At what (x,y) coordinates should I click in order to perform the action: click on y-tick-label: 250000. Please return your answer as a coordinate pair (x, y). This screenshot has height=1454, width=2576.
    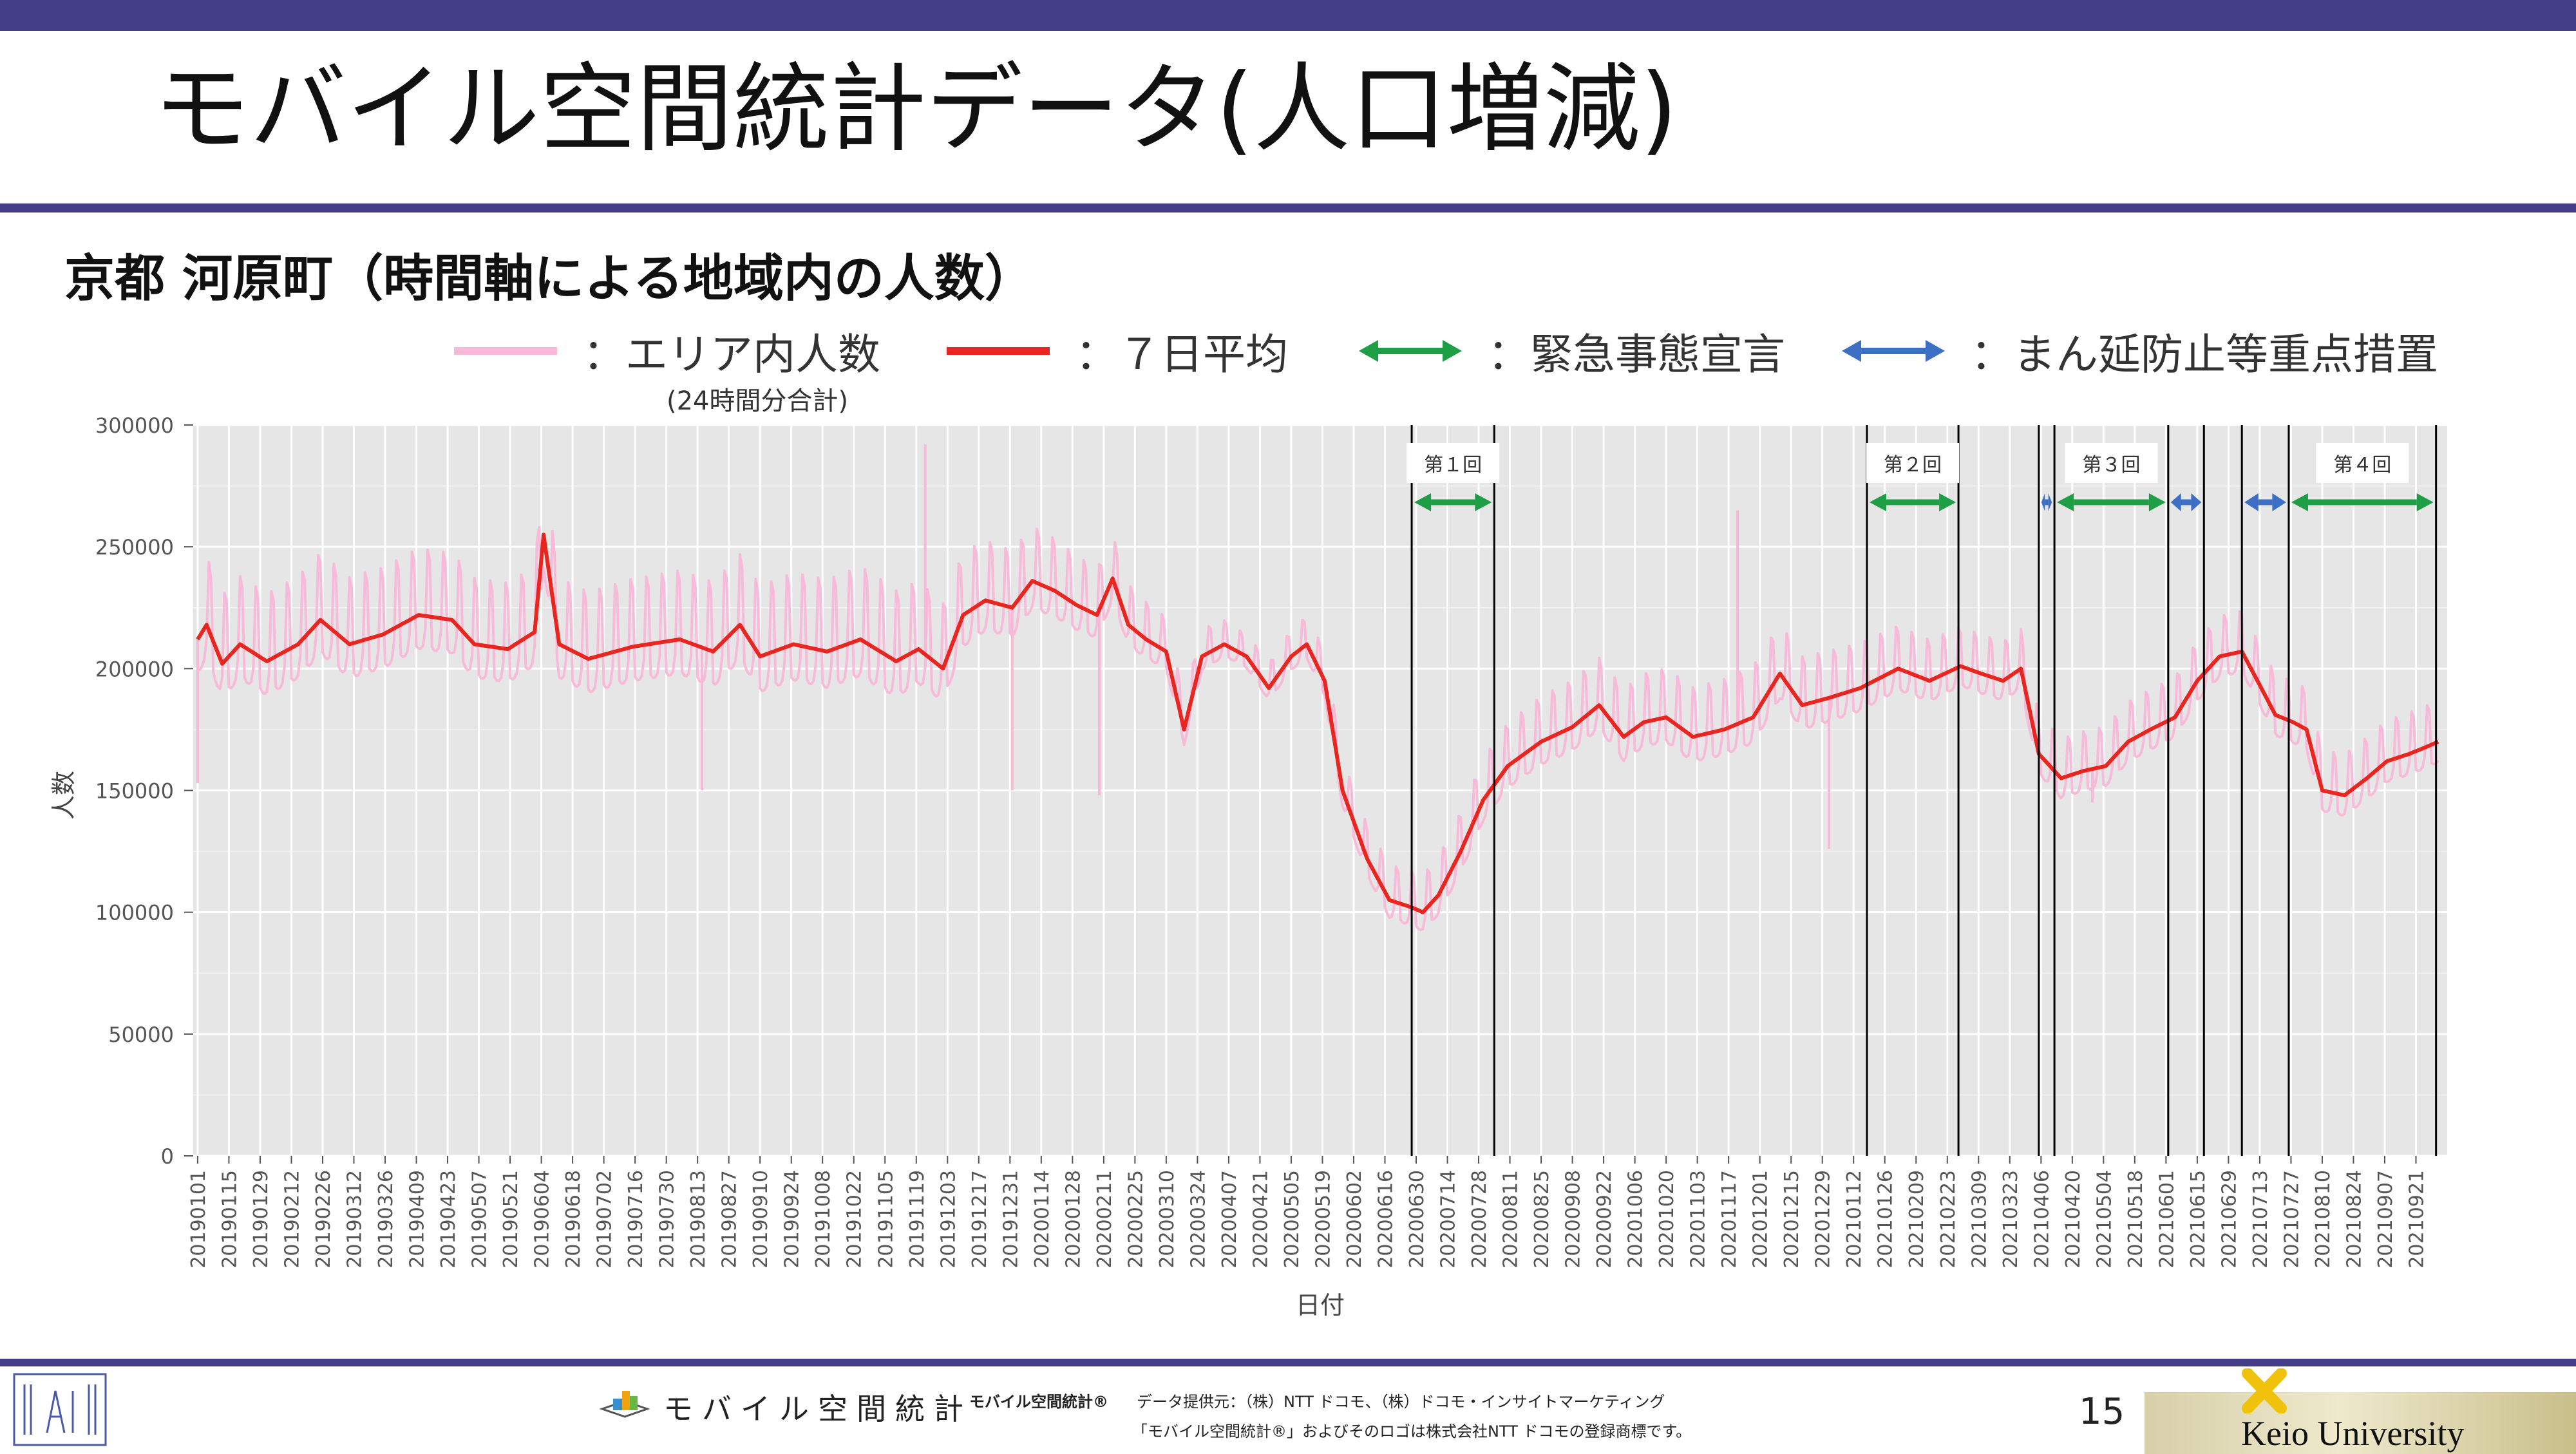
    Looking at the image, I should click on (135, 547).